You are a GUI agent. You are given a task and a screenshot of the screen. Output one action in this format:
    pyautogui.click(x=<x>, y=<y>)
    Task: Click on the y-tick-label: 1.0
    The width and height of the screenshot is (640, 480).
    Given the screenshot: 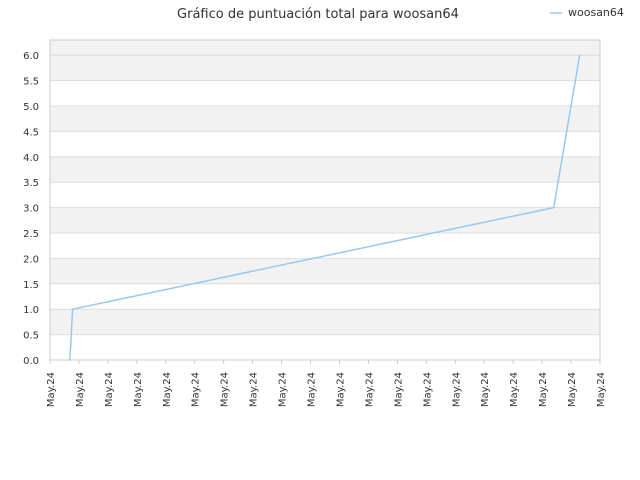 What is the action you would take?
    pyautogui.click(x=31, y=310)
    